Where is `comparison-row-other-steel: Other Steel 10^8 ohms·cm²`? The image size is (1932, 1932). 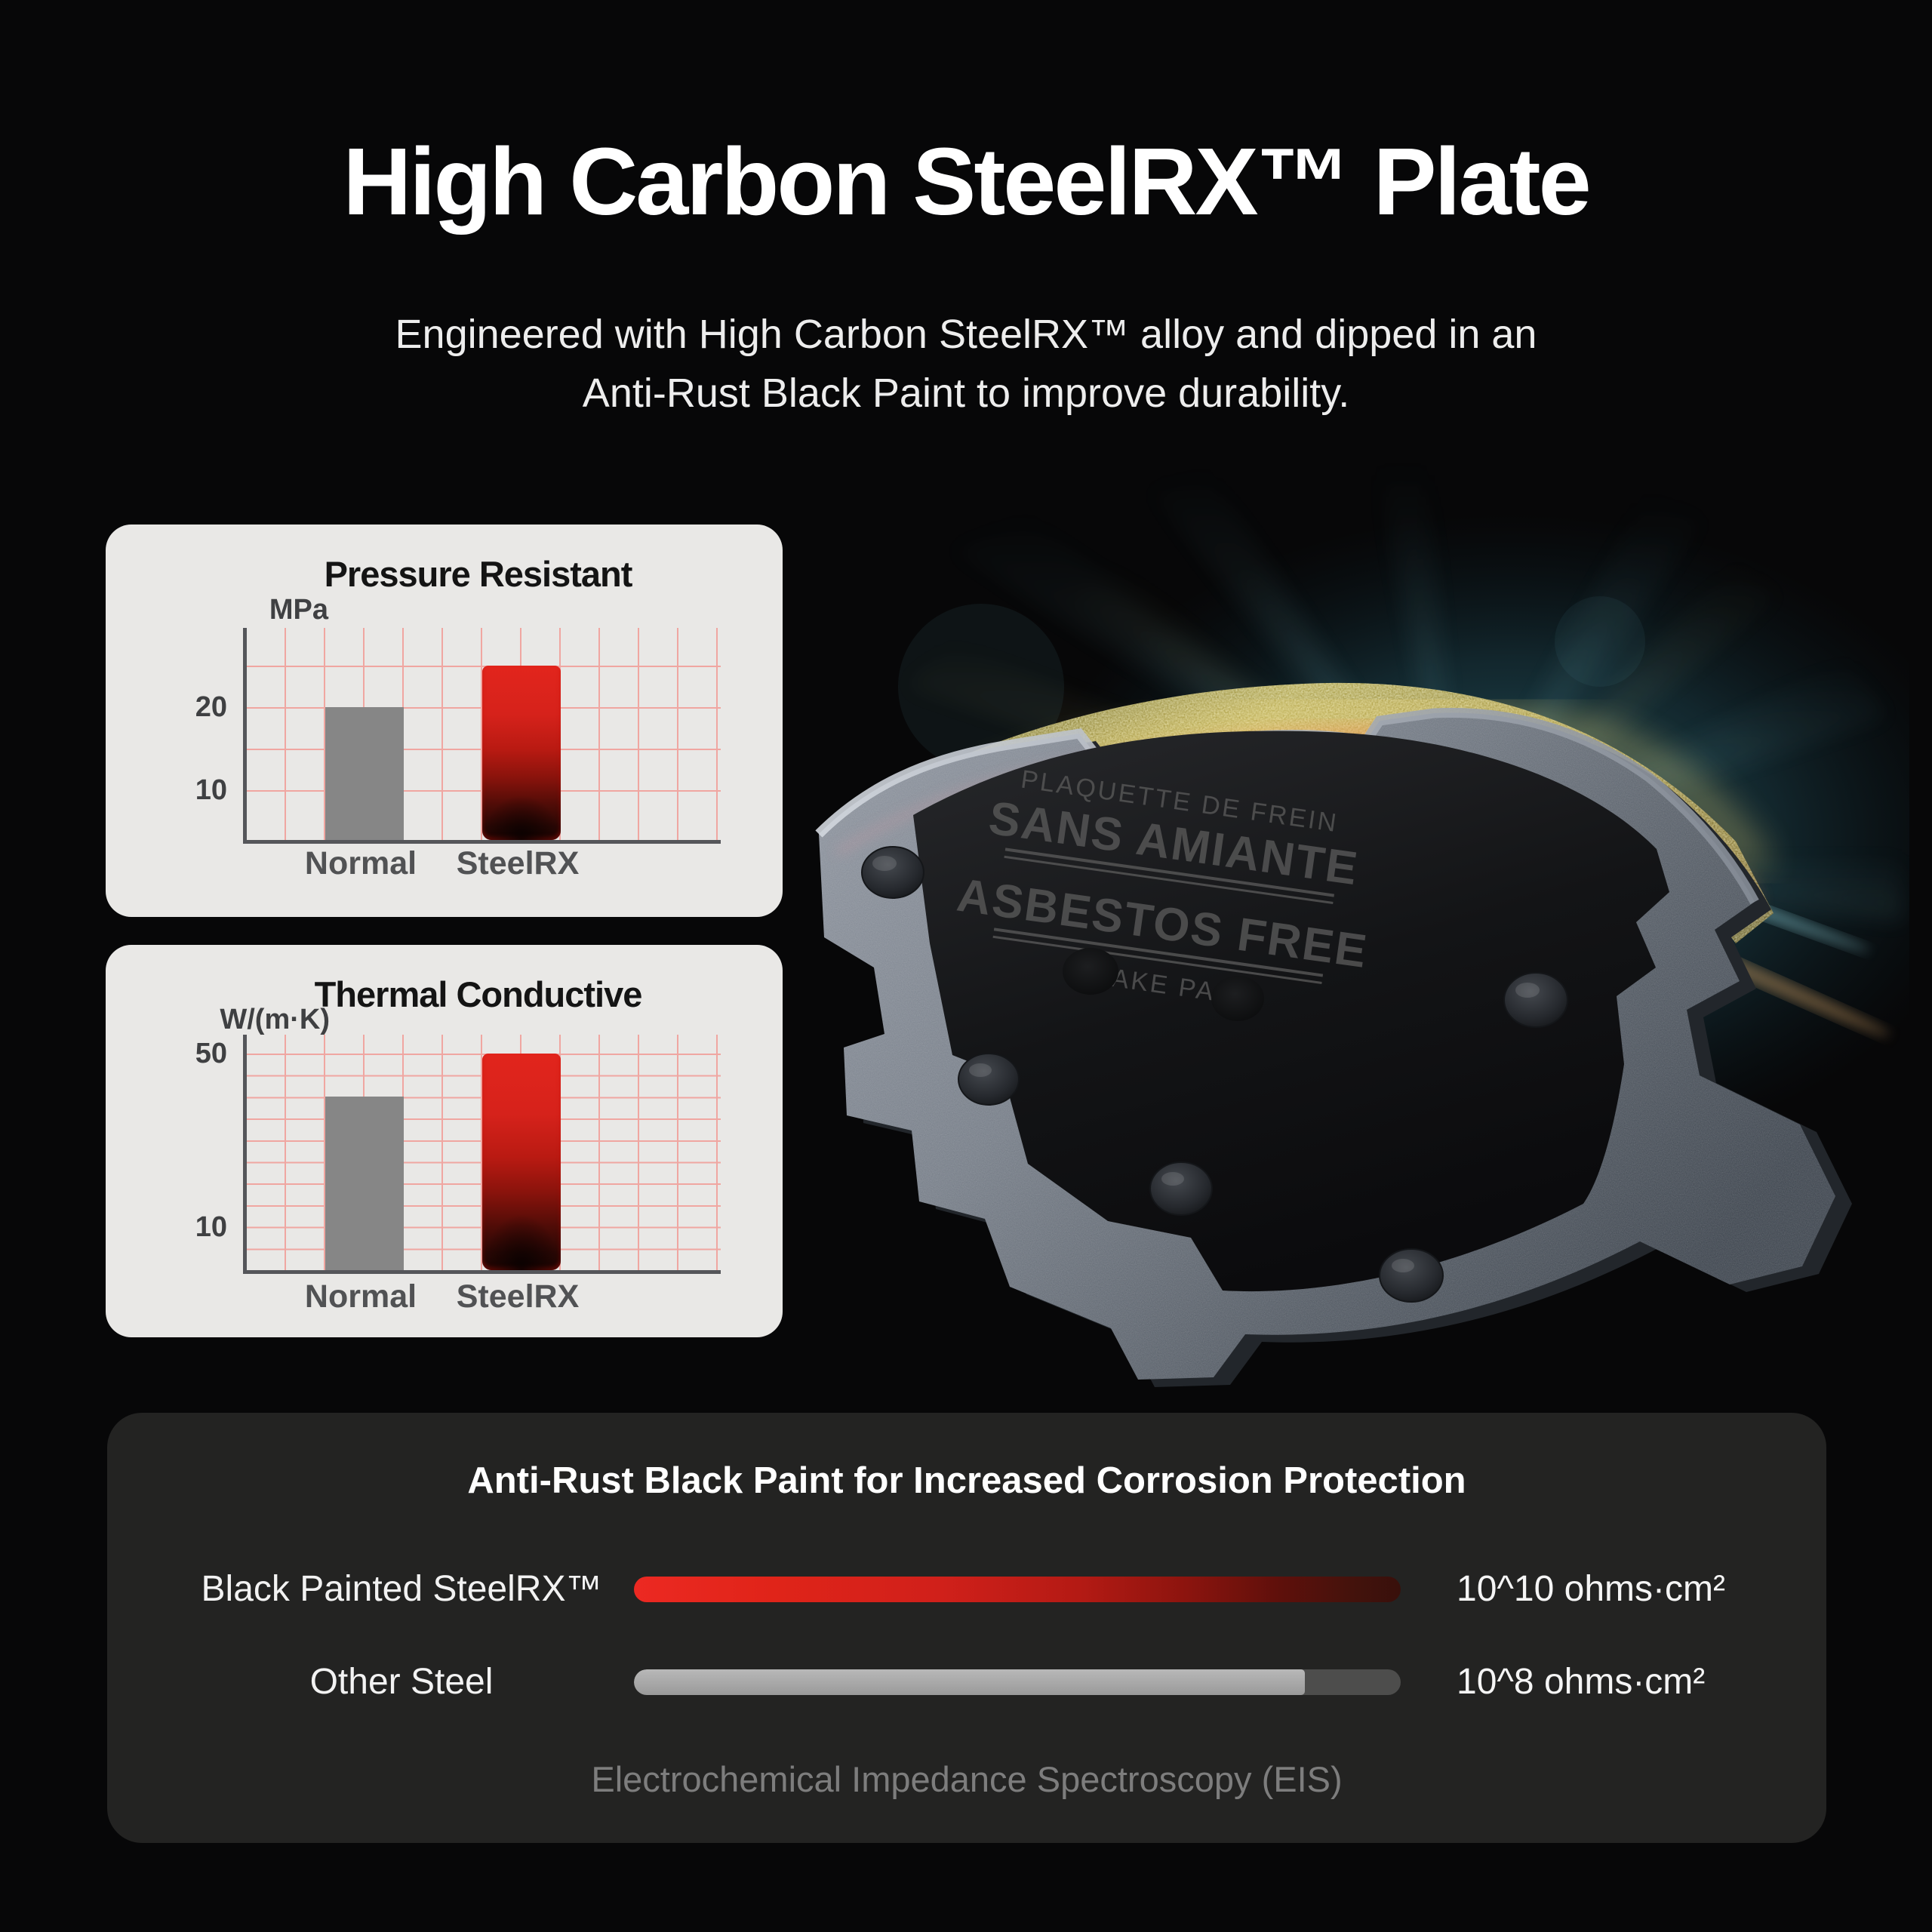
comparison-row-other-steel: Other Steel 10^8 ohms·cm² is located at coordinates (966, 1682).